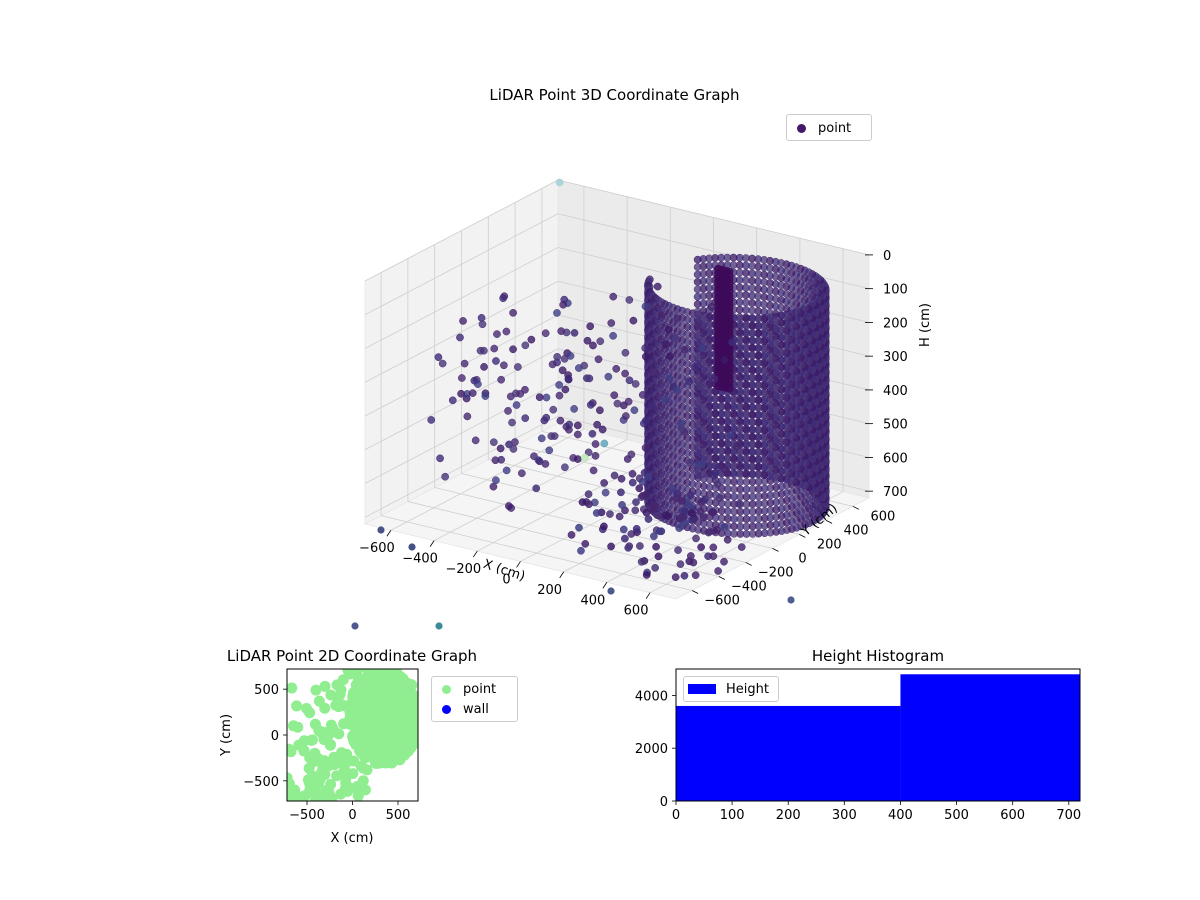 The image size is (1200, 900). What do you see at coordinates (651, 749) in the screenshot?
I see `ytick-label: 2000` at bounding box center [651, 749].